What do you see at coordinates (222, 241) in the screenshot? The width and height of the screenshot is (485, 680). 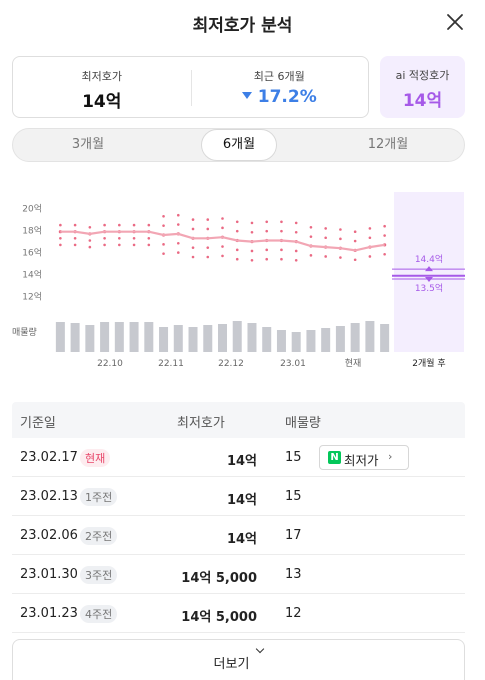 I see `median-price-line` at bounding box center [222, 241].